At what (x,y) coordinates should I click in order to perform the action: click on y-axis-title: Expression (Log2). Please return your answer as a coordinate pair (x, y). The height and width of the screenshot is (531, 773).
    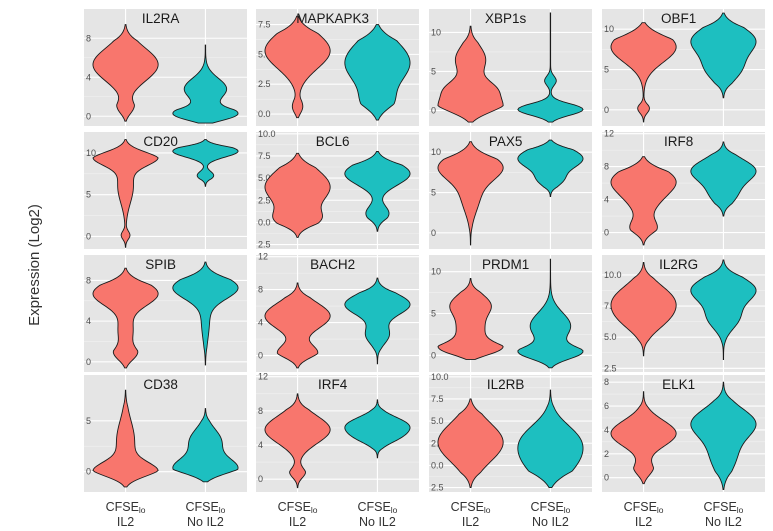
    Looking at the image, I should click on (34, 265).